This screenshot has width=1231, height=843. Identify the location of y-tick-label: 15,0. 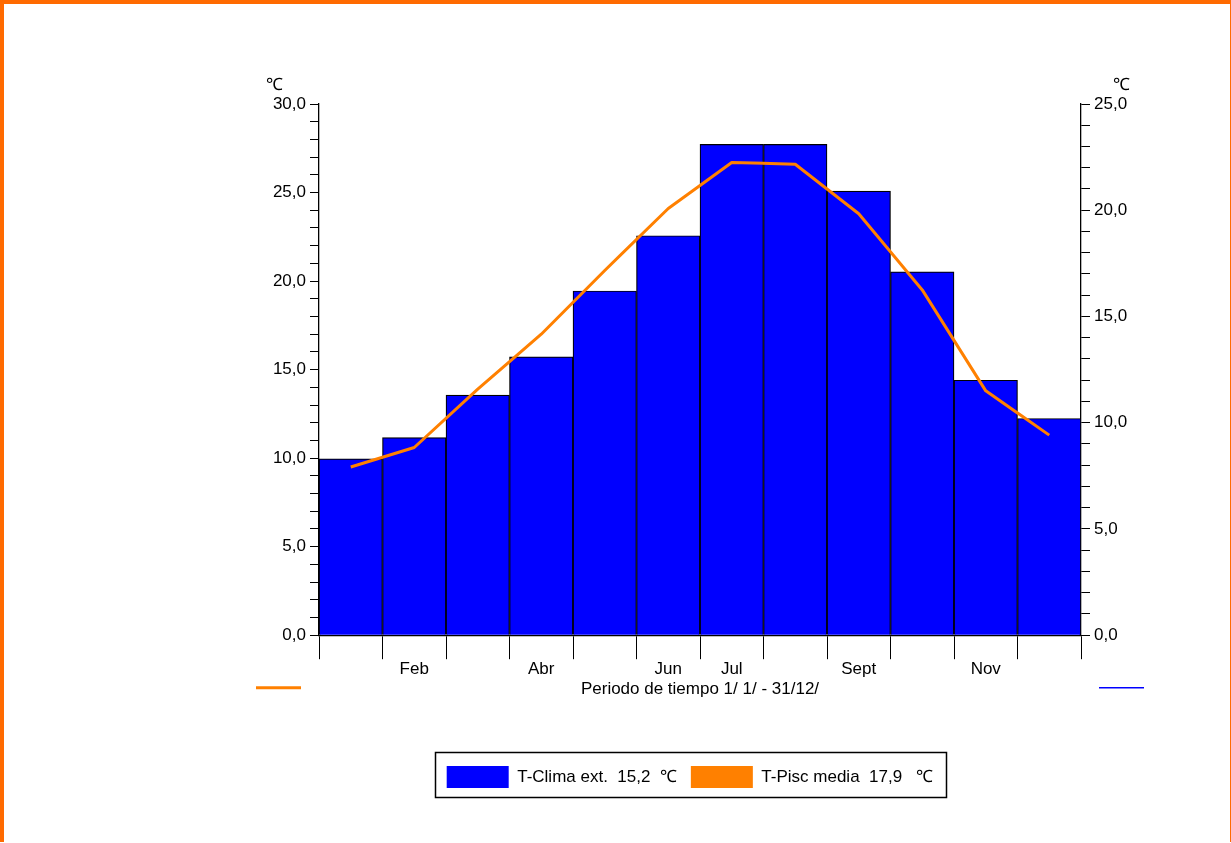
(289, 369).